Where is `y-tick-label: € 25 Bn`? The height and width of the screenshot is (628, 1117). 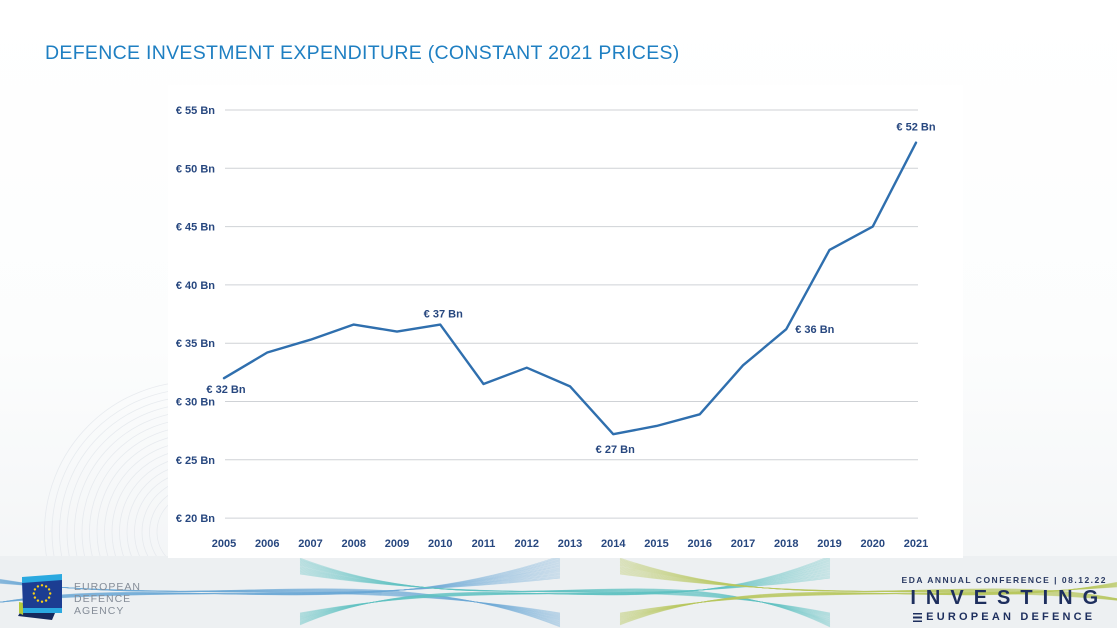 y-tick-label: € 25 Bn is located at coordinates (195, 461).